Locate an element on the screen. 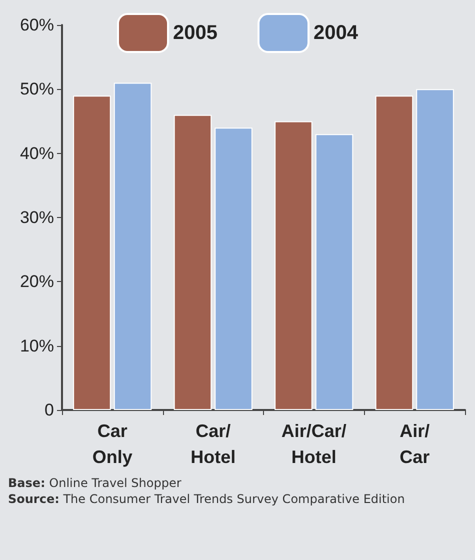 The width and height of the screenshot is (475, 560). text: Base: Online Travel Shopper is located at coordinates (95, 483).